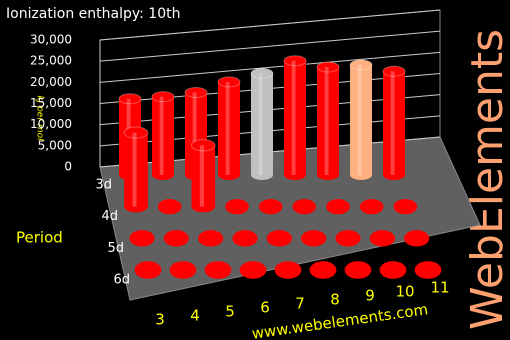 This screenshot has width=510, height=340. I want to click on x-tick-label: 11, so click(439, 288).